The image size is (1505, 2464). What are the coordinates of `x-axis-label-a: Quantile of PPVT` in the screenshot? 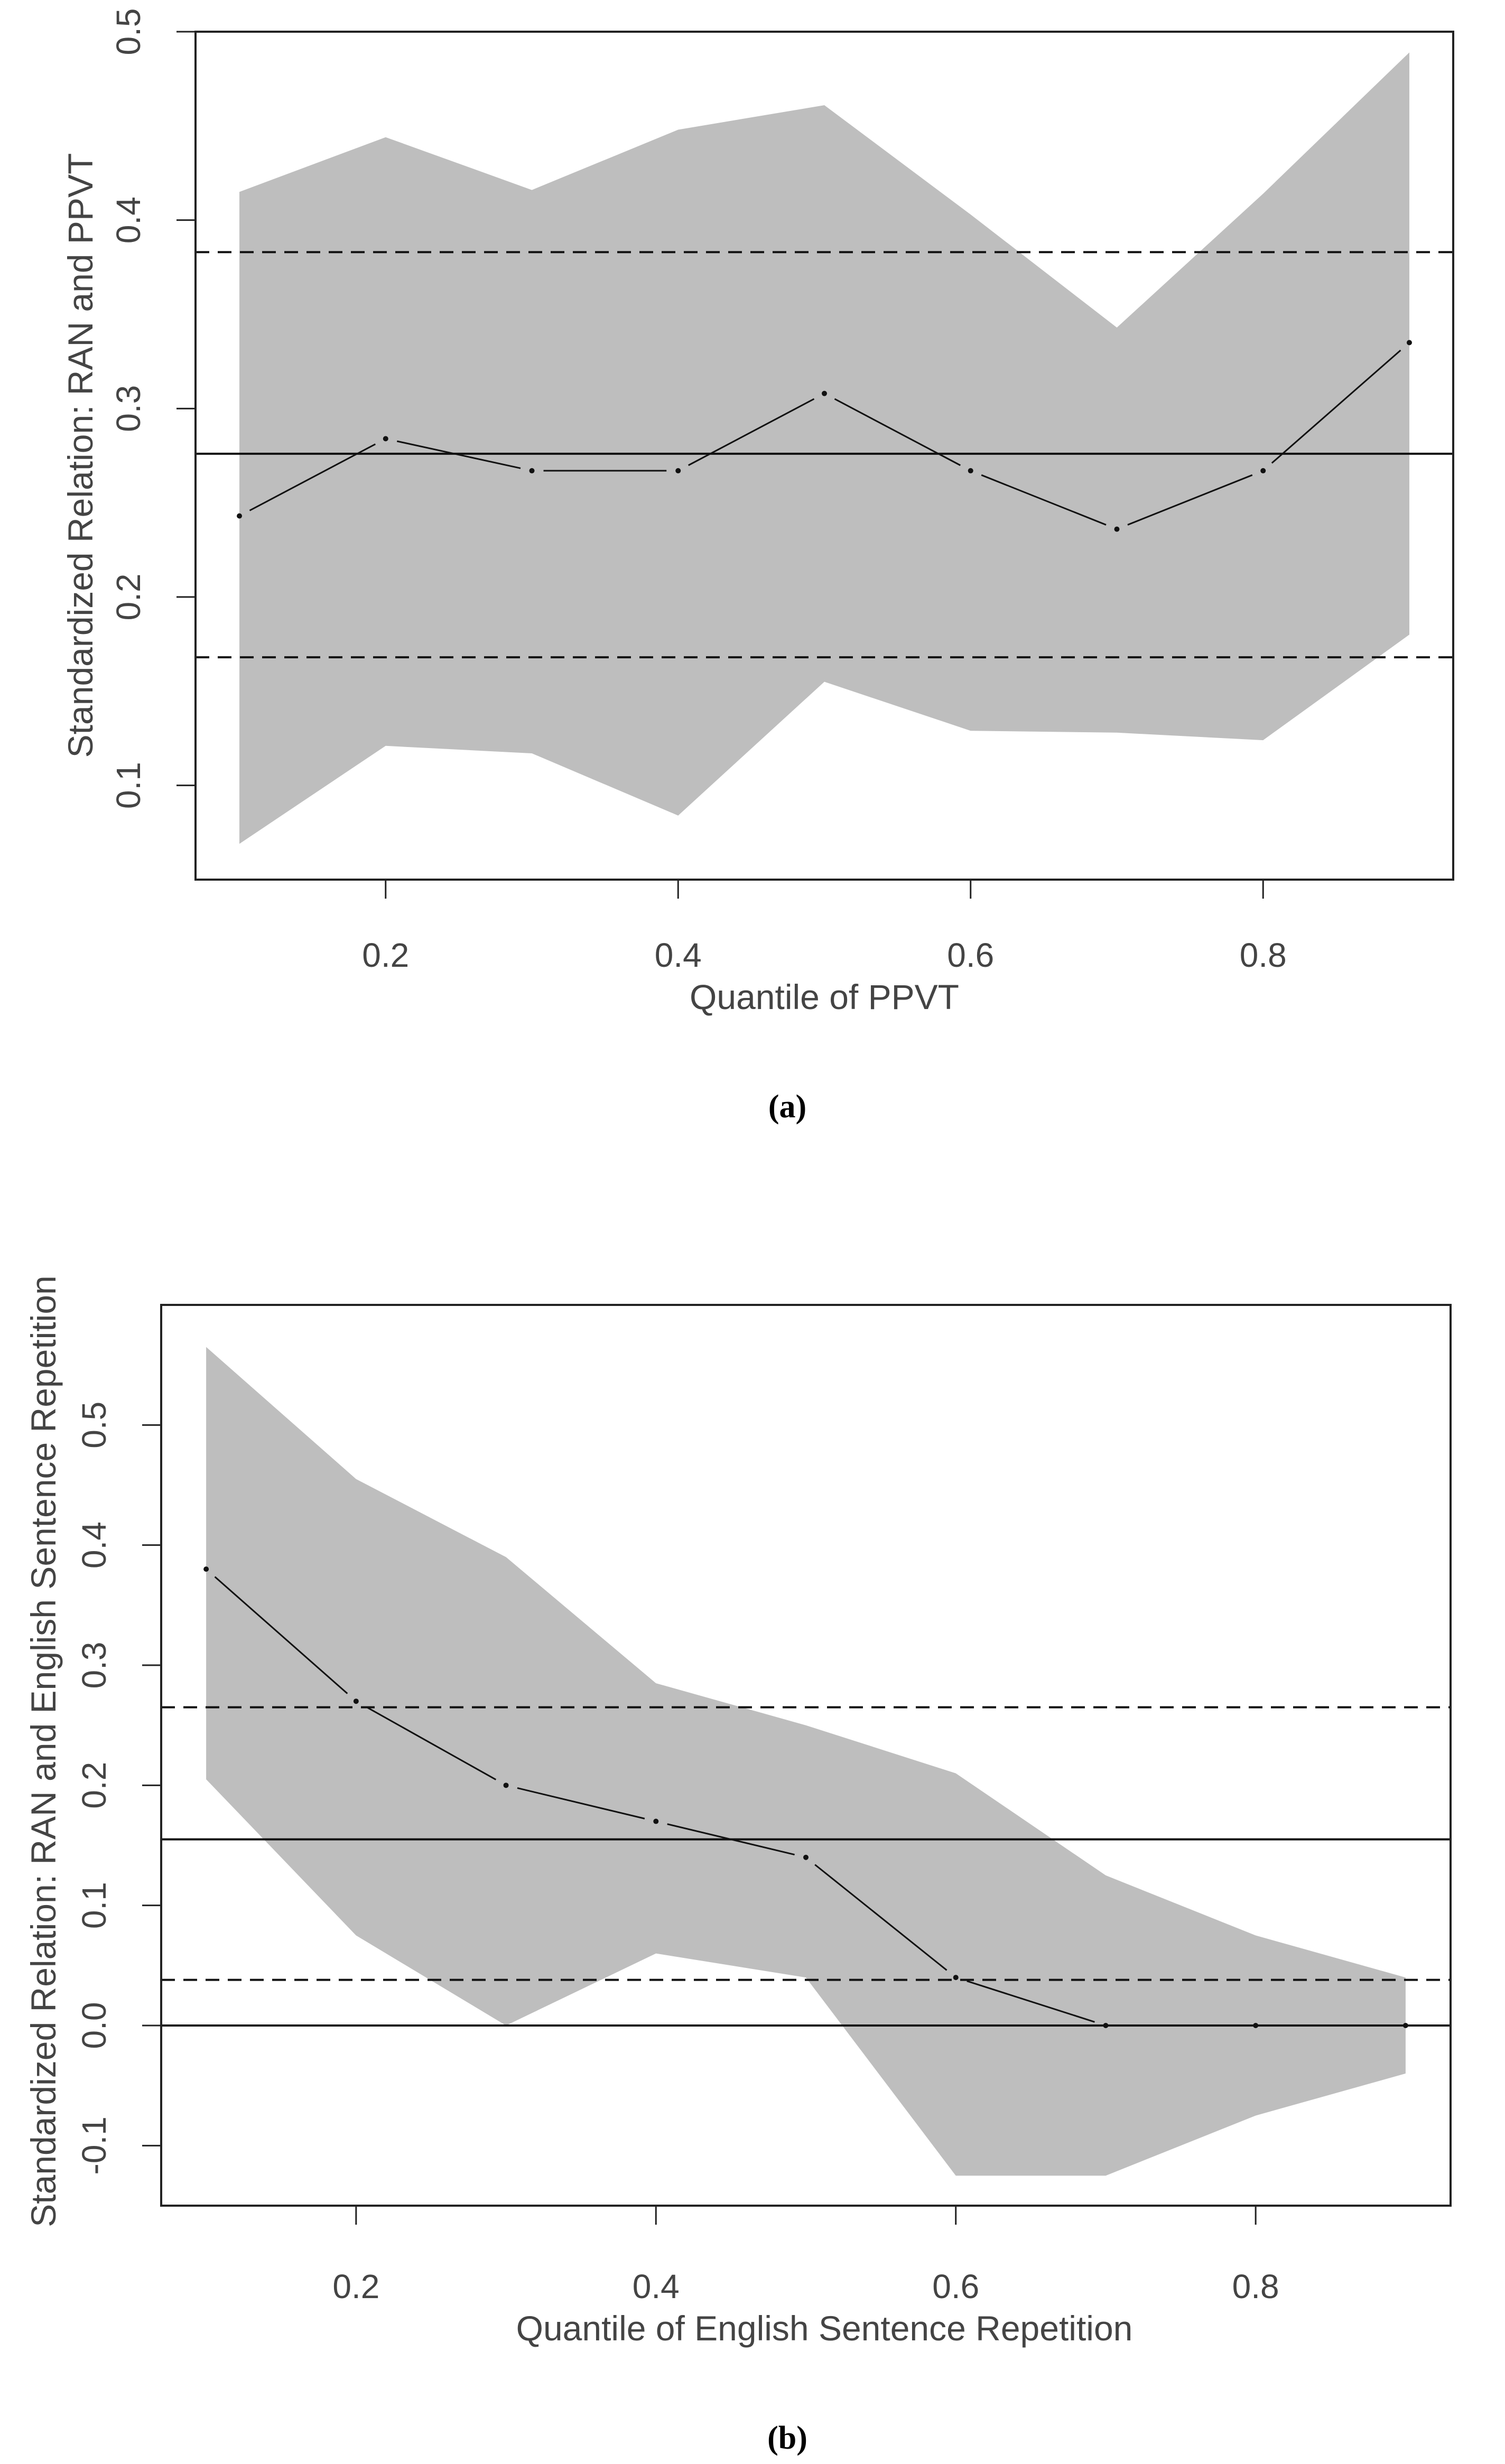 It's located at (825, 996).